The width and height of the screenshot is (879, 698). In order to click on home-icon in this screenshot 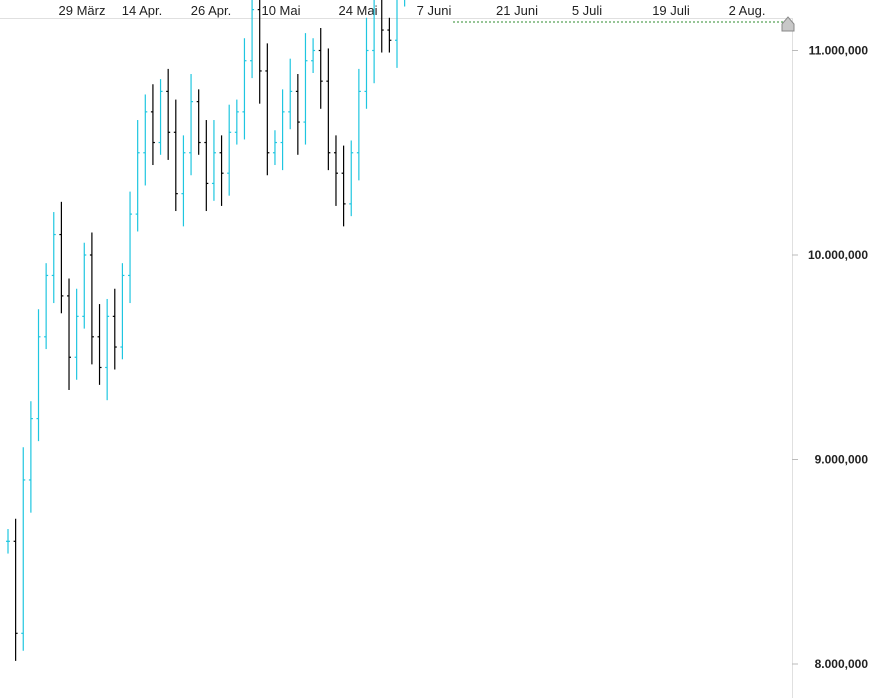, I will do `click(788, 24)`.